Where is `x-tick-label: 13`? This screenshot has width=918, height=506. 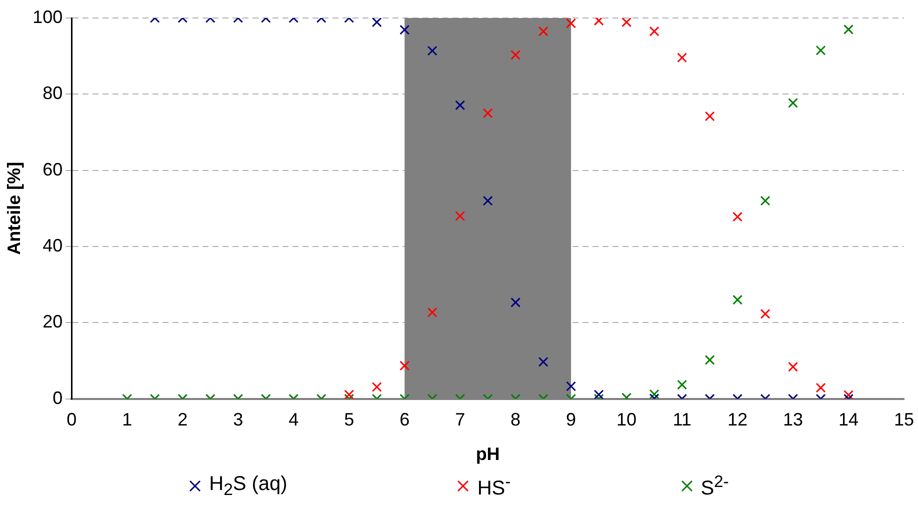
x-tick-label: 13 is located at coordinates (793, 420).